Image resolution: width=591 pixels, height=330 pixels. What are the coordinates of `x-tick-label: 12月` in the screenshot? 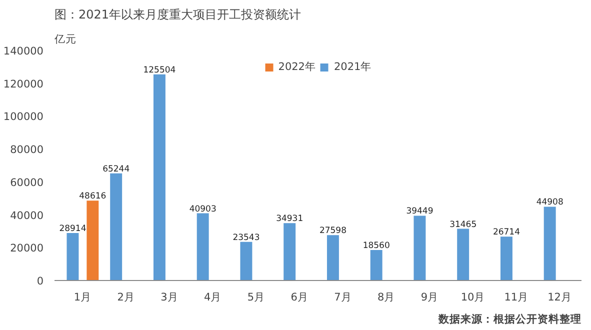 It's located at (560, 298).